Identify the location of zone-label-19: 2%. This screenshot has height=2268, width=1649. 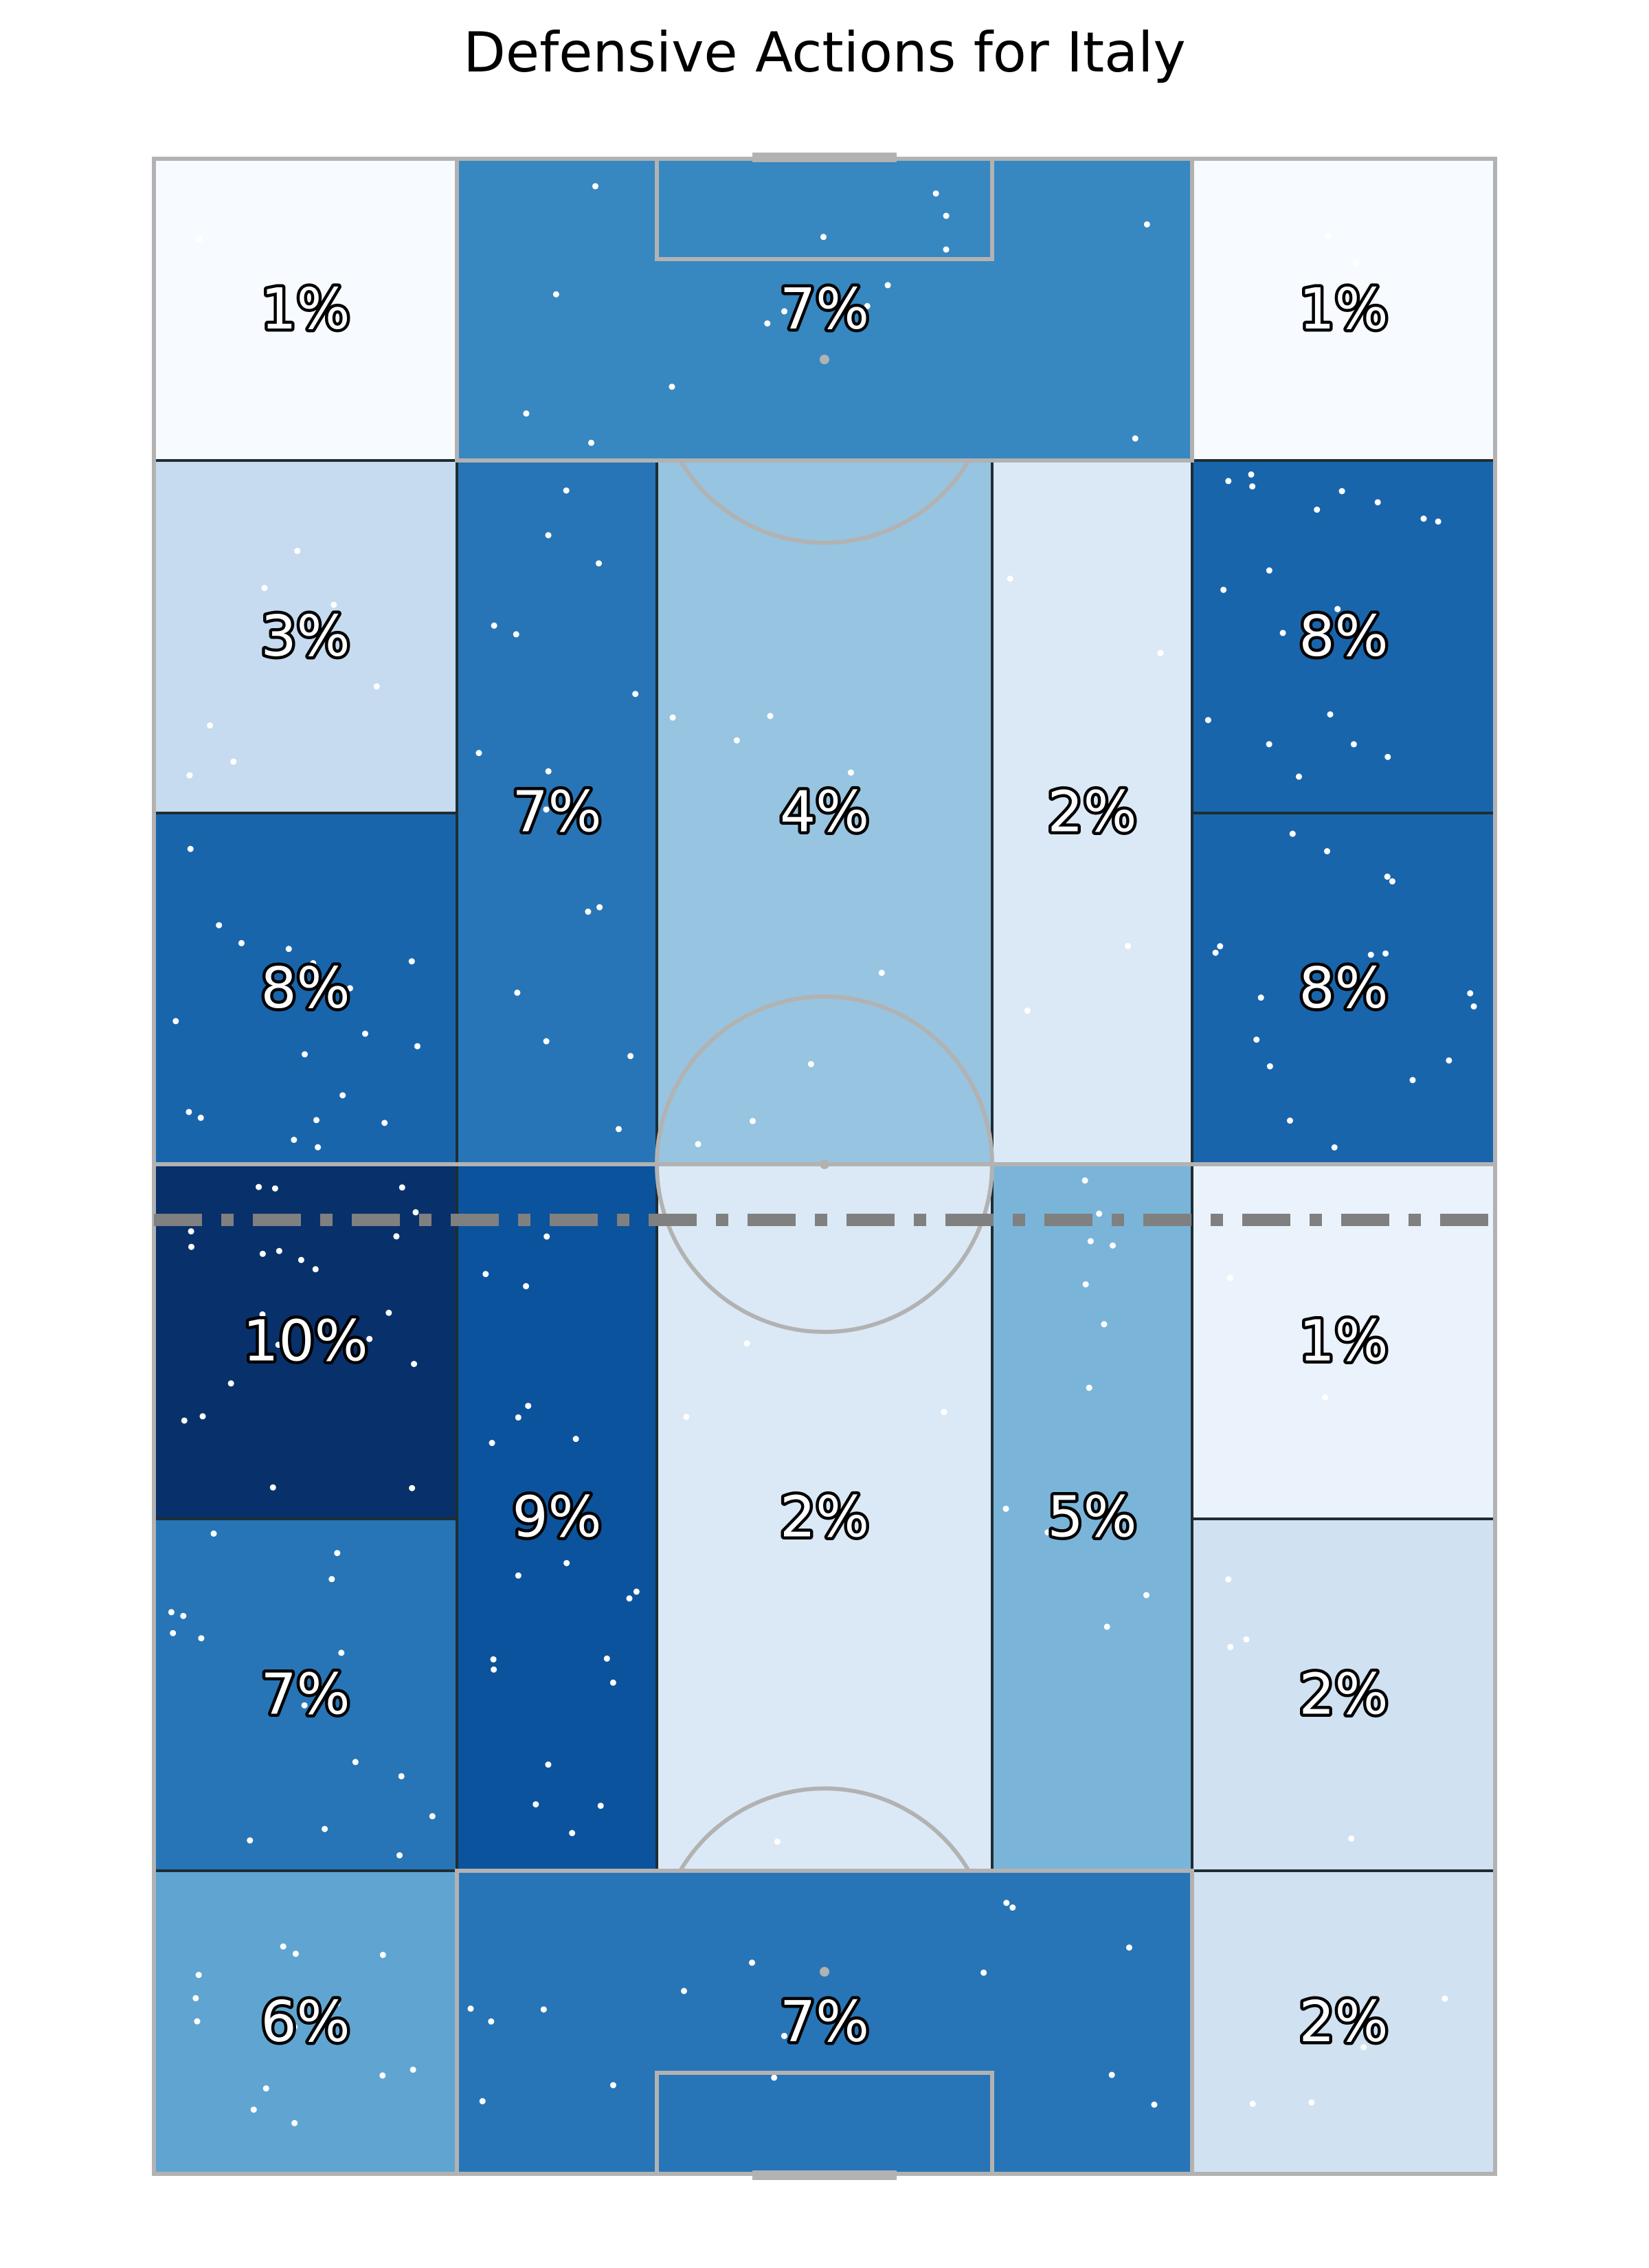
(1343, 2023).